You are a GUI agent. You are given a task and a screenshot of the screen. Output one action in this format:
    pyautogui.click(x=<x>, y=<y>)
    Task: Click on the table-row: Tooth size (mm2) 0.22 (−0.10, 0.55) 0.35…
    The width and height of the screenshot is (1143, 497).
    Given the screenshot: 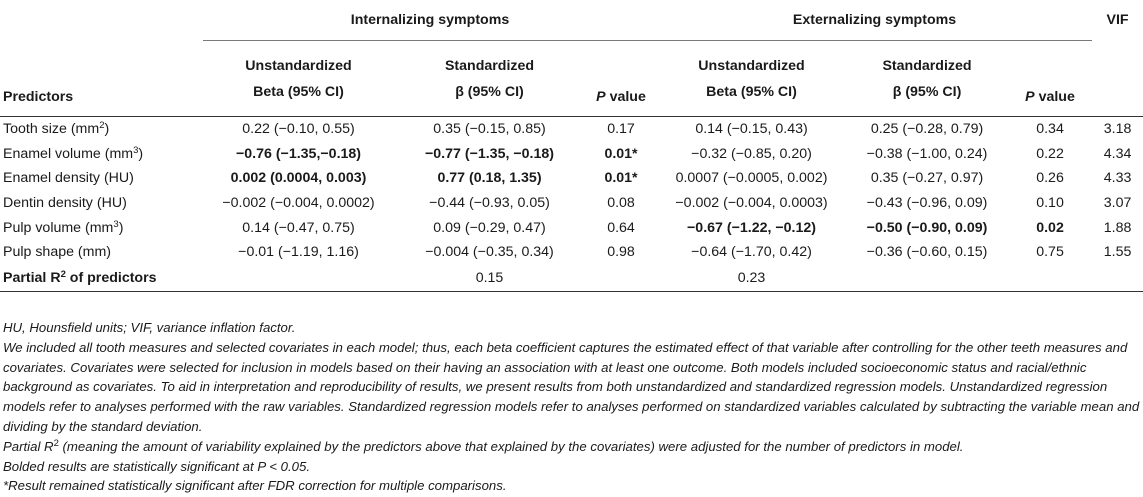 What is the action you would take?
    pyautogui.click(x=571, y=129)
    